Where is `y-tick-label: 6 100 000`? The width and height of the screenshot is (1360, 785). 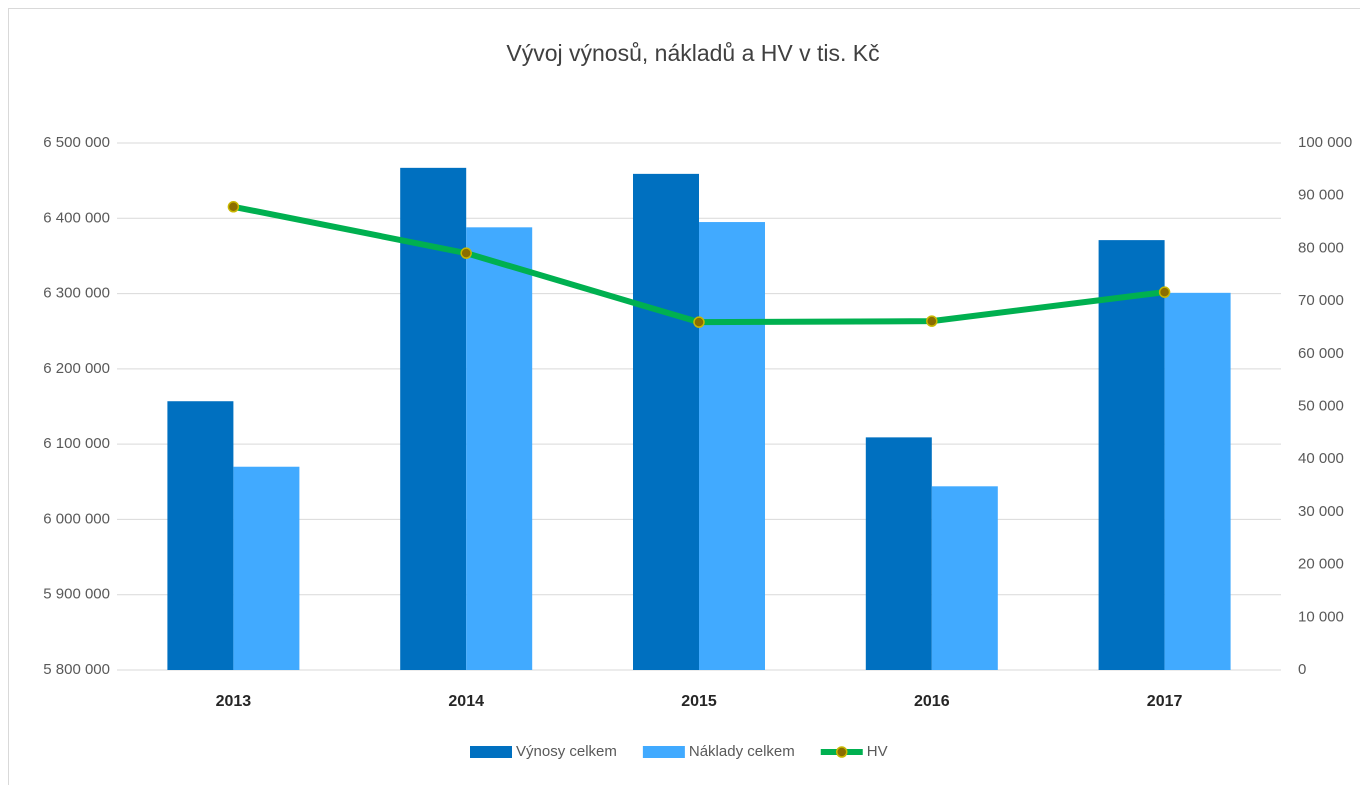
y-tick-label: 6 100 000 is located at coordinates (76, 443).